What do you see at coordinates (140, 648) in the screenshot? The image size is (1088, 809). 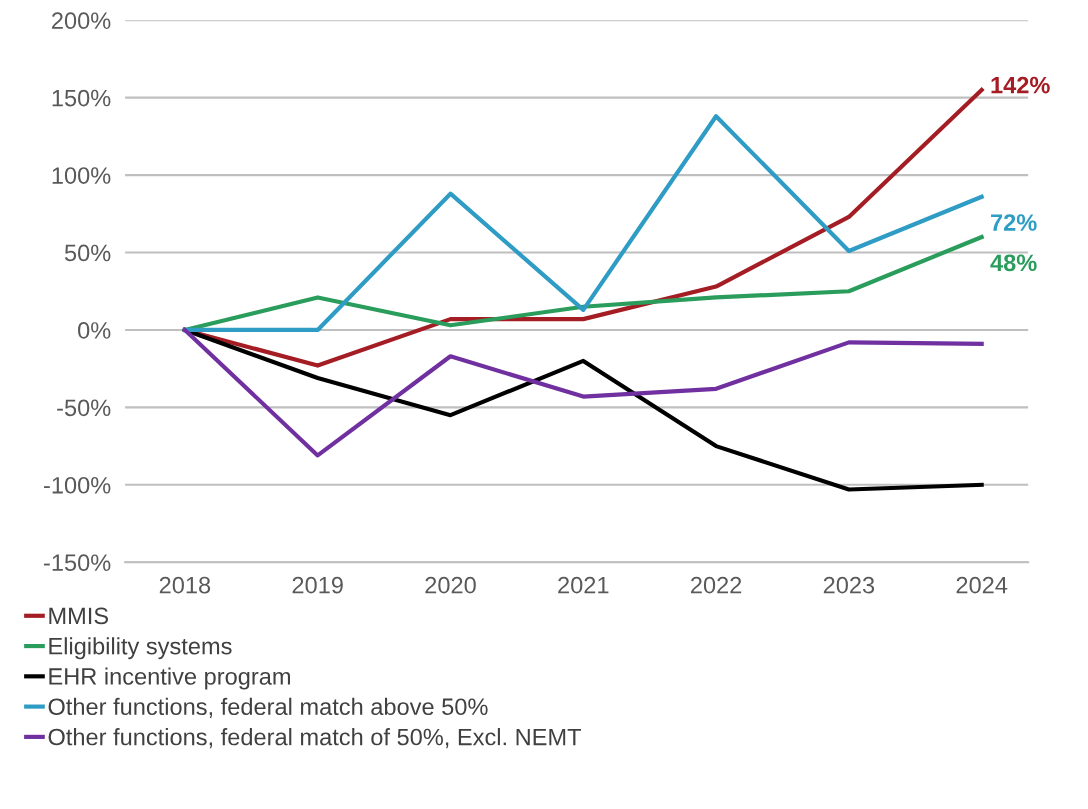 I see `legend-label: Eligibility systems` at bounding box center [140, 648].